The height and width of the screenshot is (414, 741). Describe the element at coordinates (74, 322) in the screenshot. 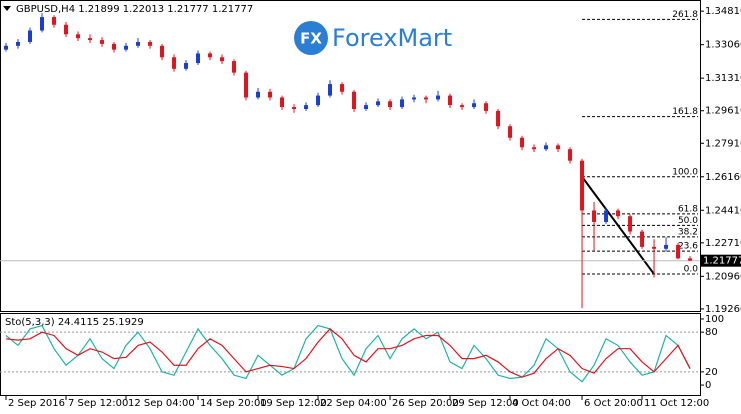

I see `indicator-title: Sto(5,3,3) 24.4115 25.1929` at that location.